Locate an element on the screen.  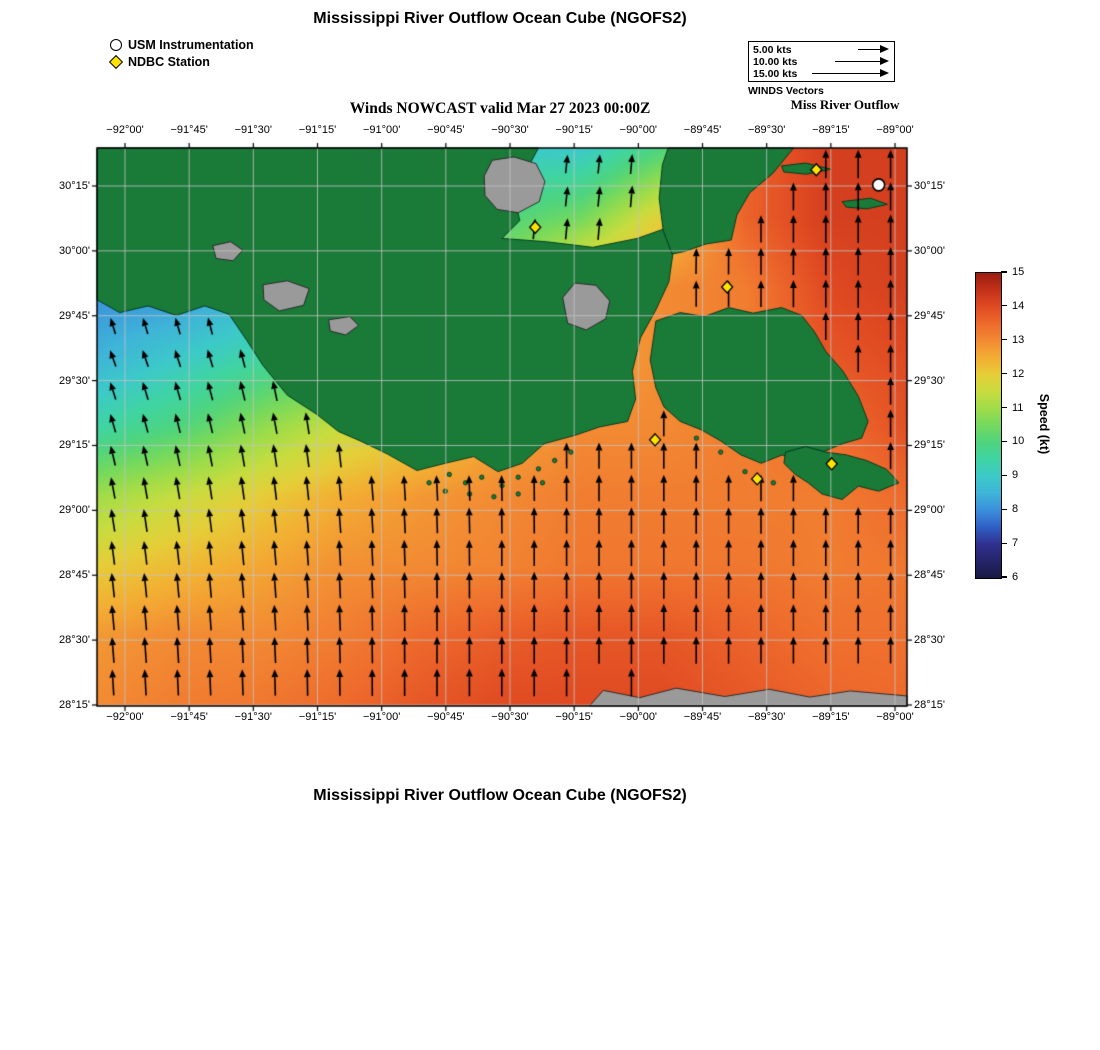
usm-legend-label: USM Instrumentation is located at coordinates (191, 44).